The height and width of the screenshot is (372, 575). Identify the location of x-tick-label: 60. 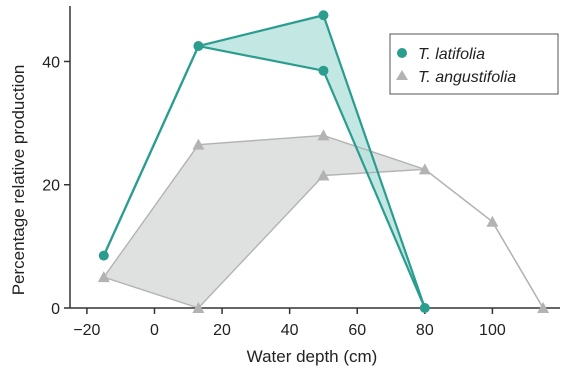
(357, 330).